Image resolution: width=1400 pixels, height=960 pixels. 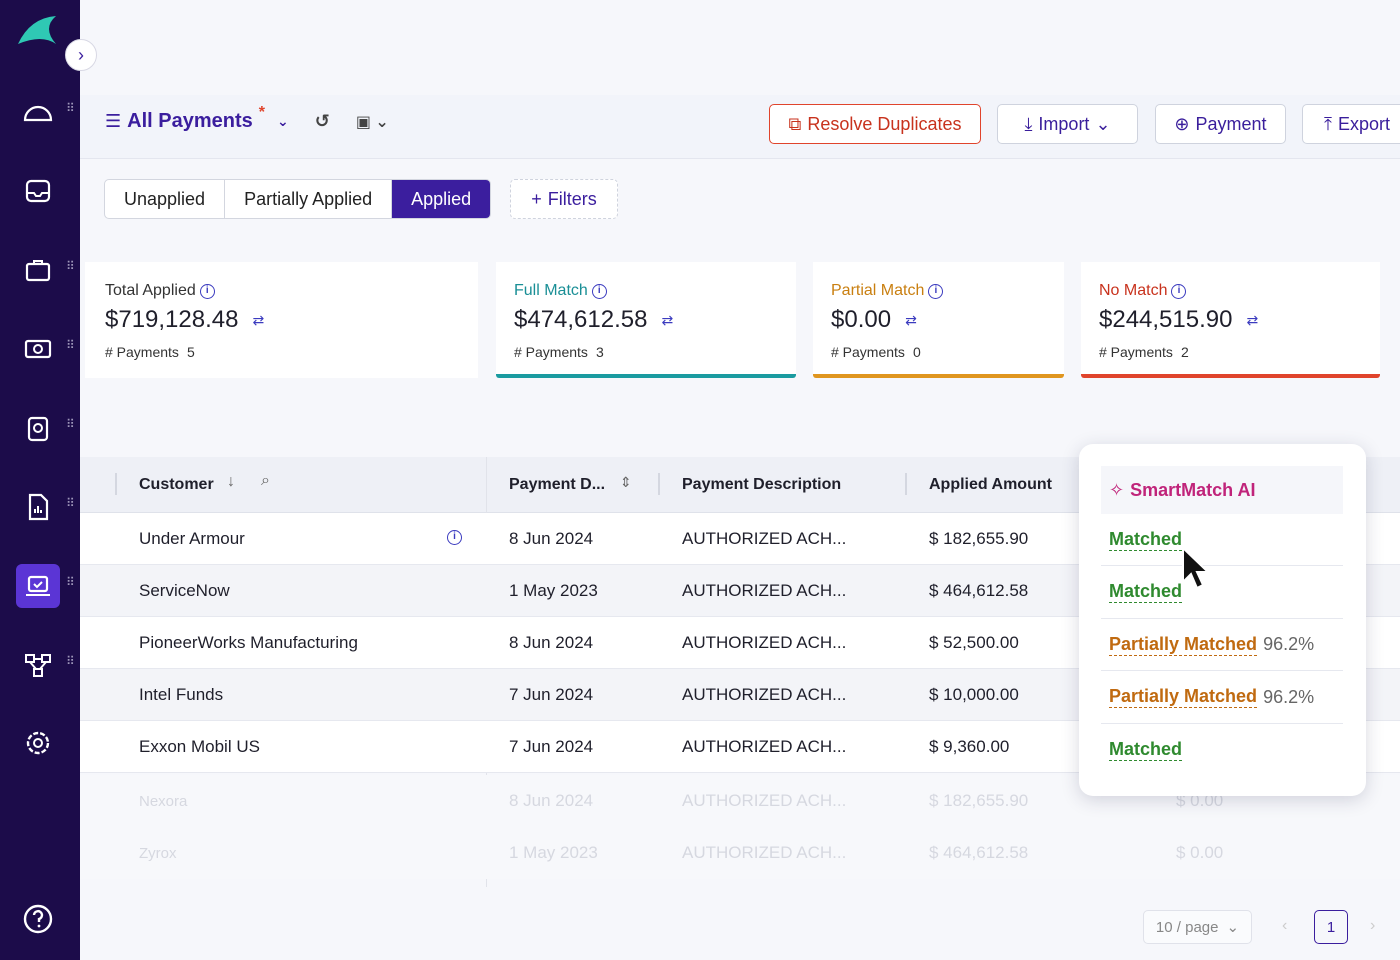 What do you see at coordinates (309, 199) in the screenshot?
I see `tab: Partially Applied` at bounding box center [309, 199].